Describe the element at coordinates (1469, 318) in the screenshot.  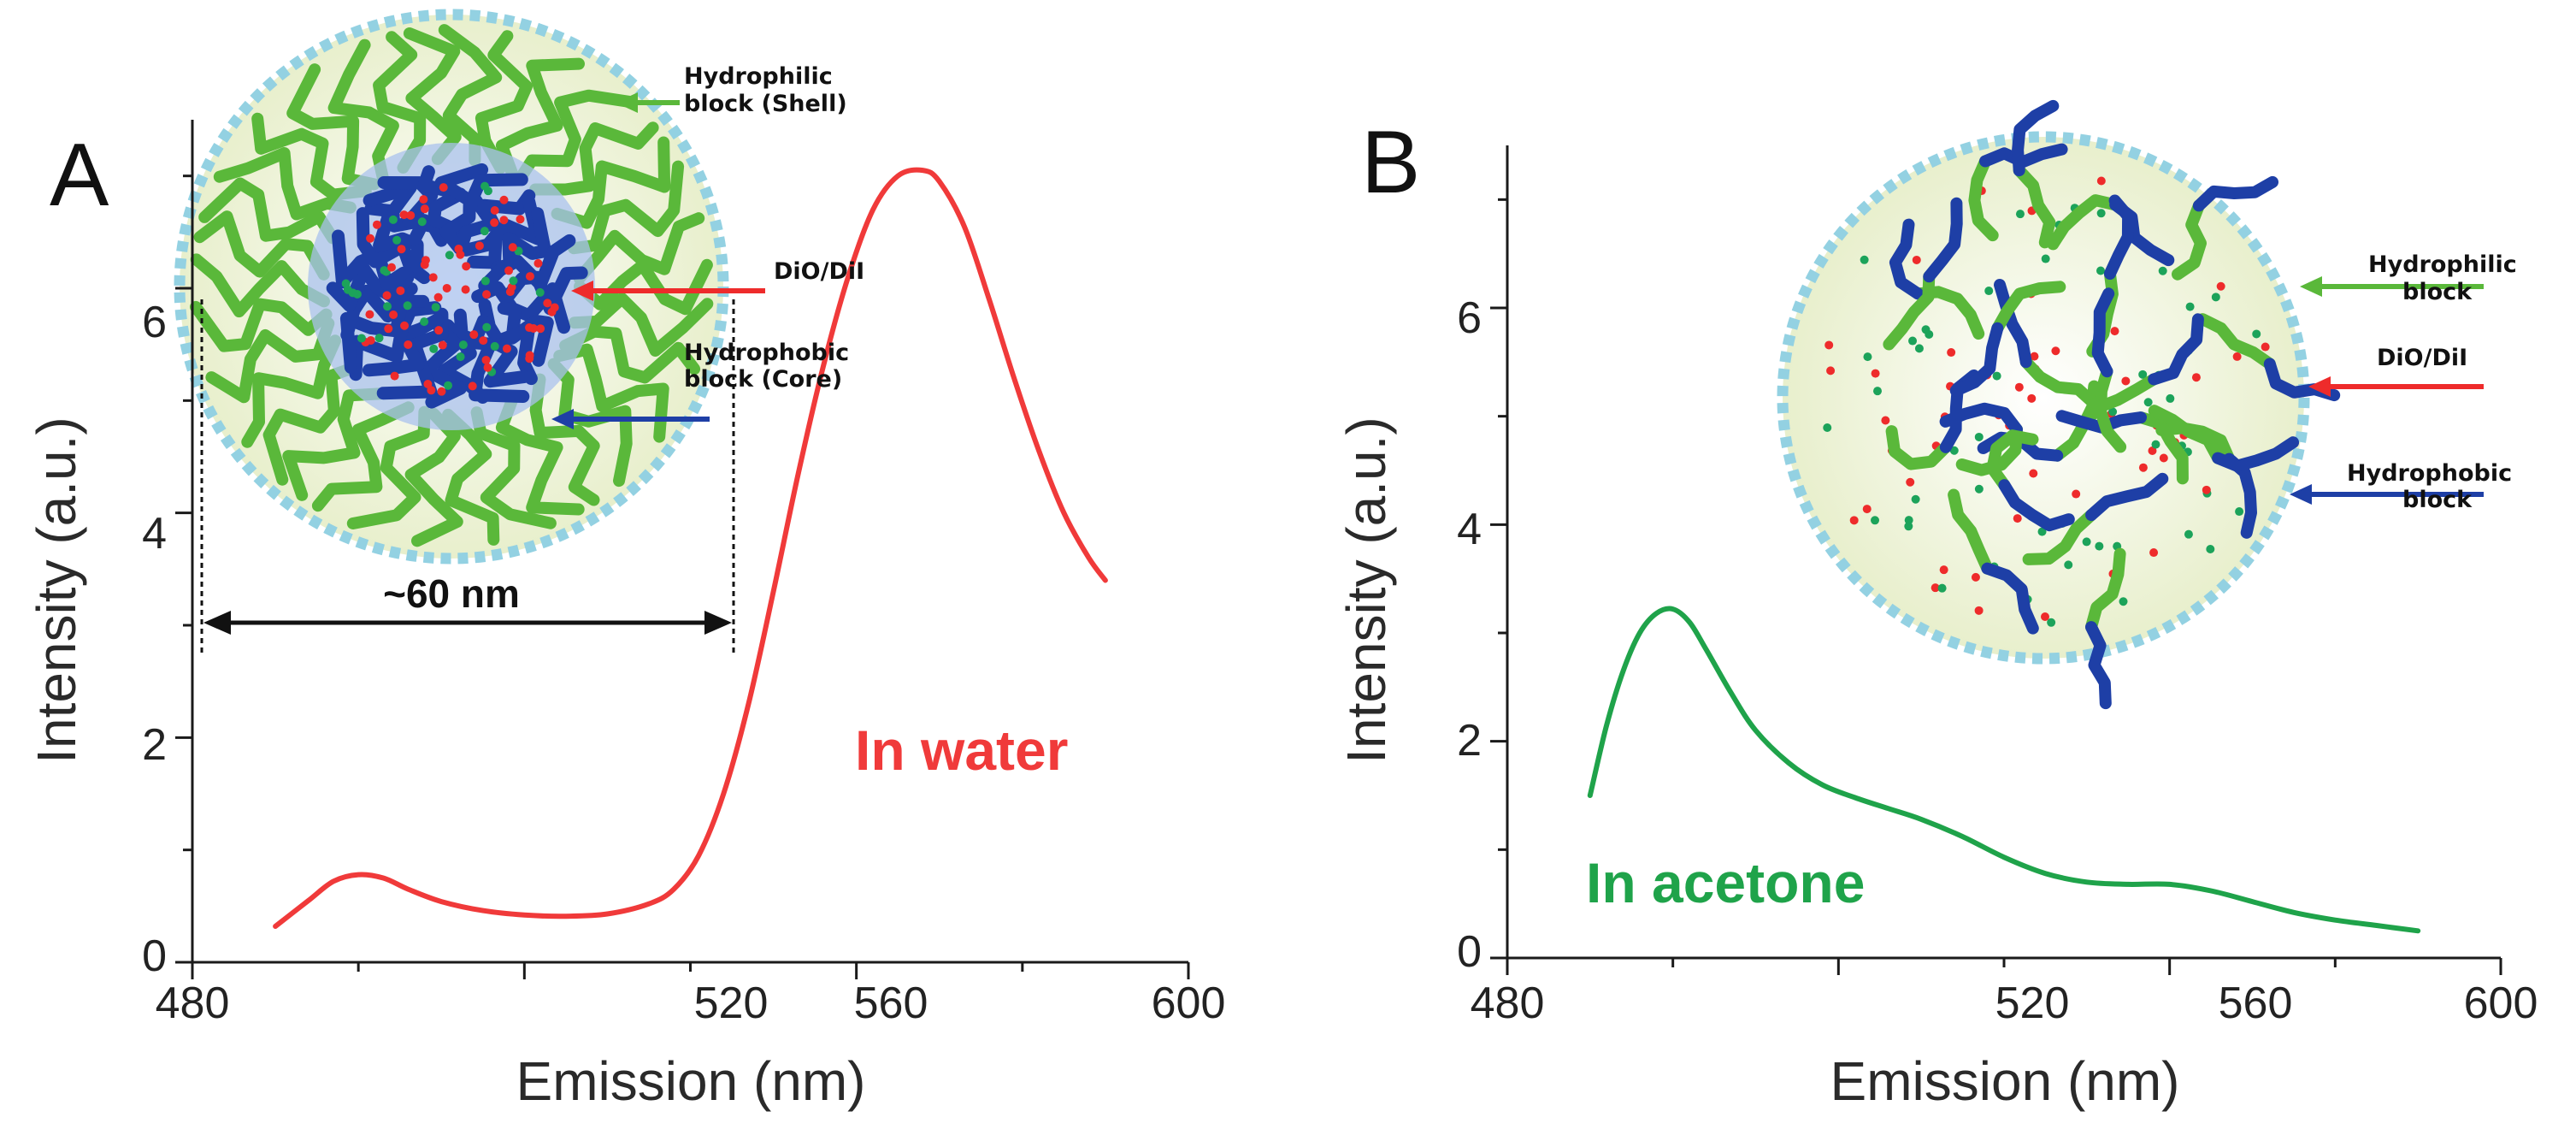
I see `panel-b-ytick-6: 6` at that location.